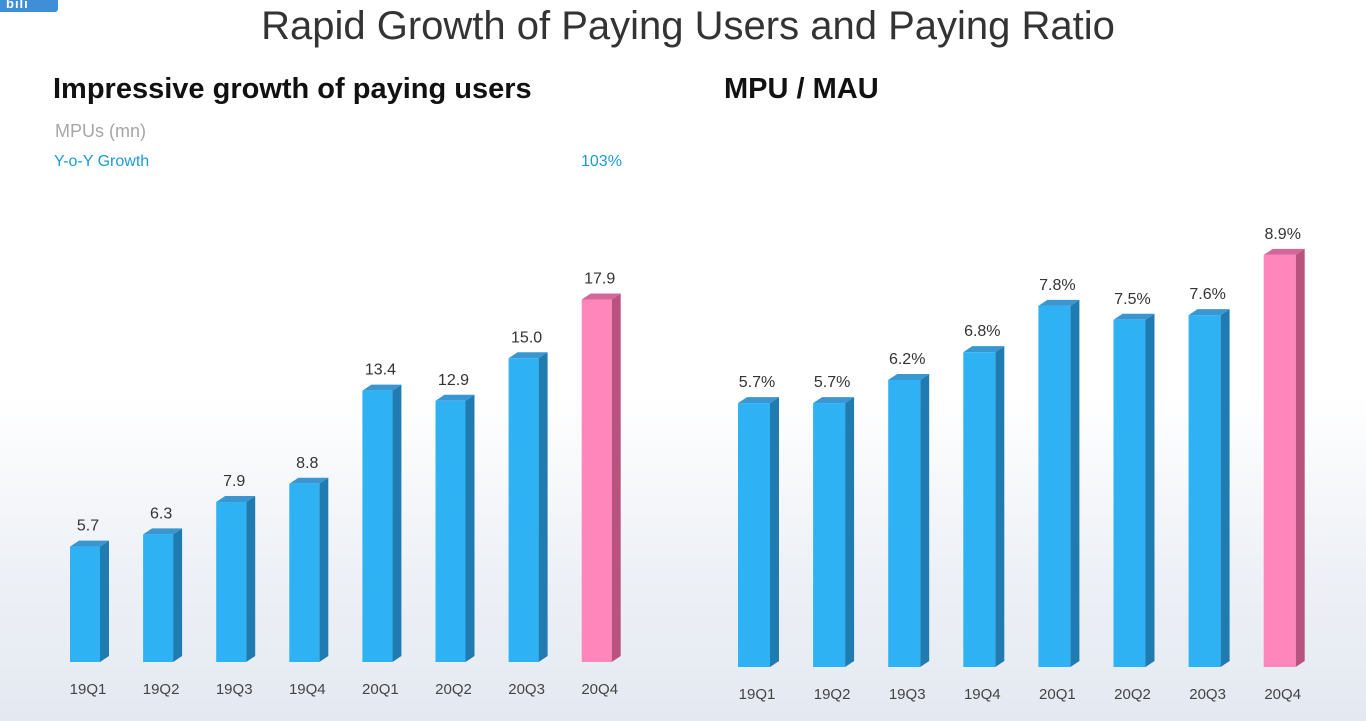 The width and height of the screenshot is (1366, 721). I want to click on left-tick-label-20Q2: 20Q2, so click(453, 689).